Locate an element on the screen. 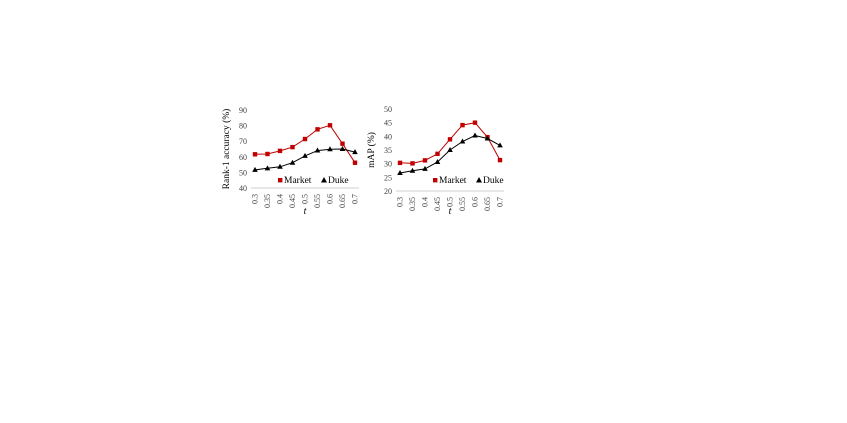  series-line-duke is located at coordinates (305, 159).